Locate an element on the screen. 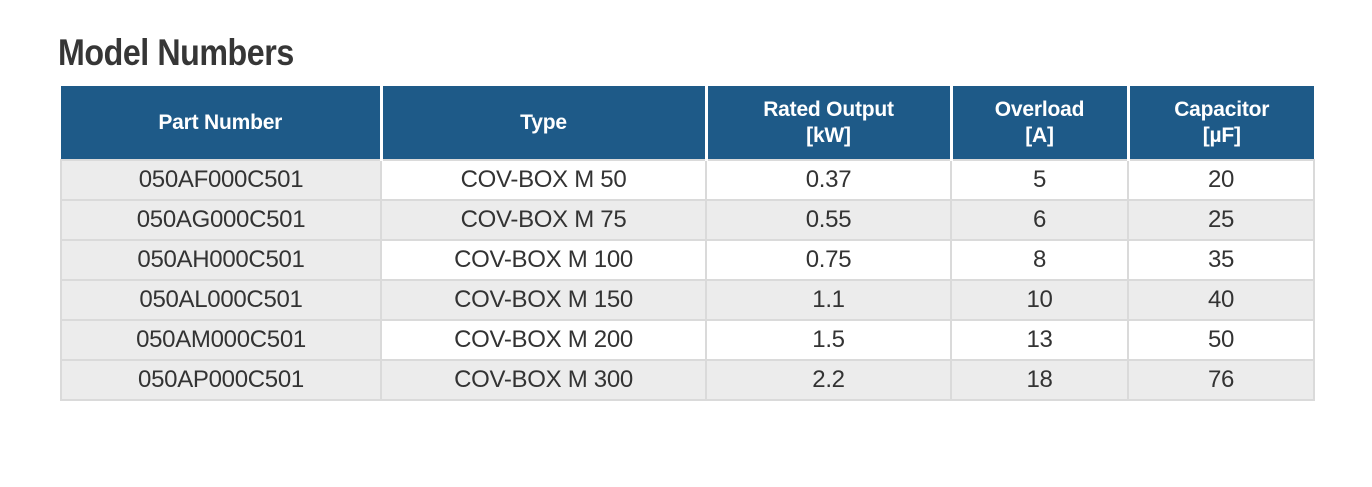  cell-rated-output: 1.5 is located at coordinates (828, 340).